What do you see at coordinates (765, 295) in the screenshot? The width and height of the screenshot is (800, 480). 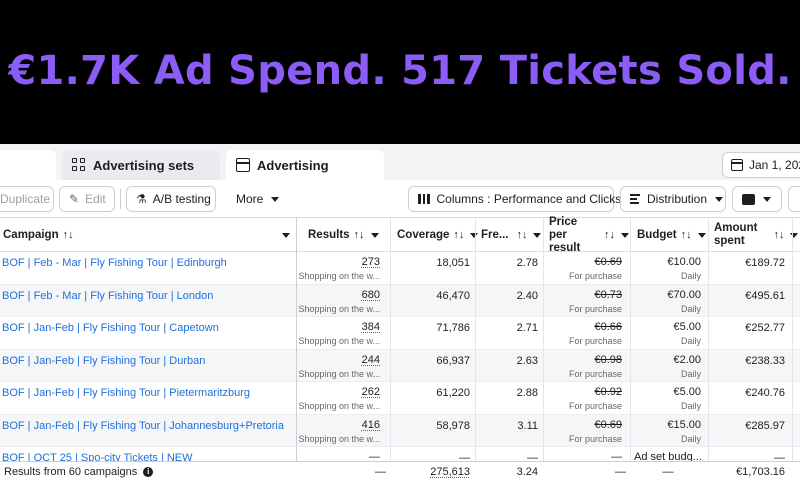 I see `amount-spent-cell: €495.61` at bounding box center [765, 295].